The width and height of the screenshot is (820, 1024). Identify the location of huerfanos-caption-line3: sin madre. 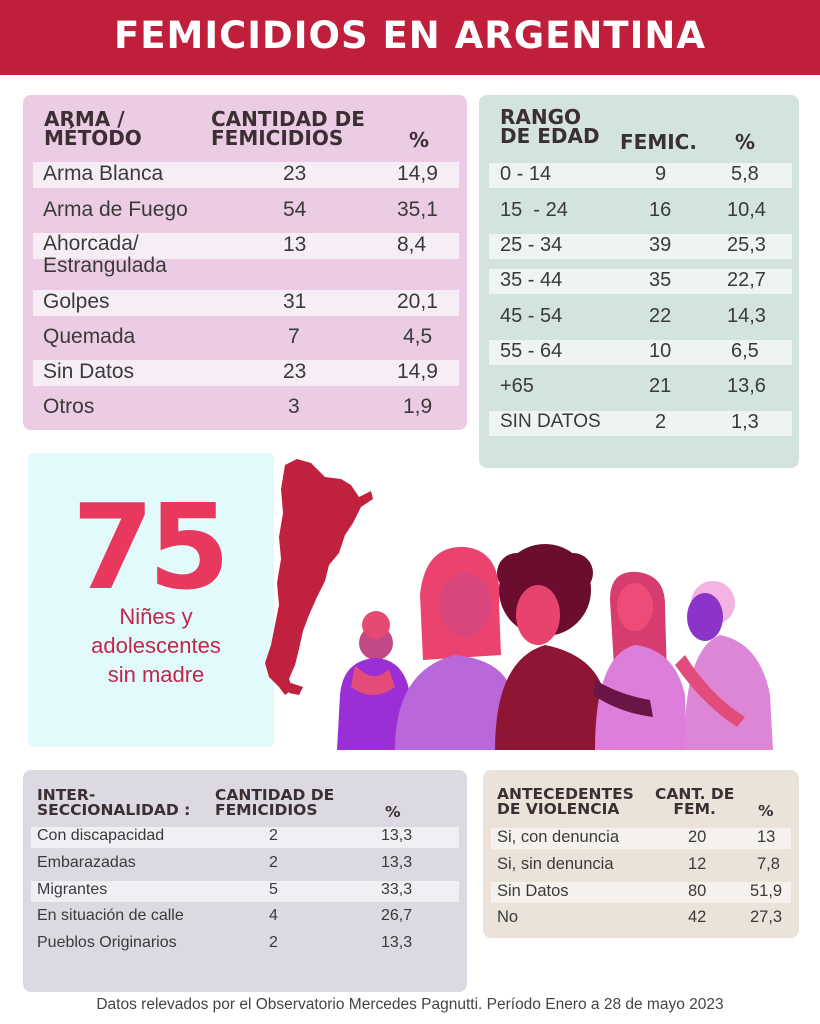
(156, 674).